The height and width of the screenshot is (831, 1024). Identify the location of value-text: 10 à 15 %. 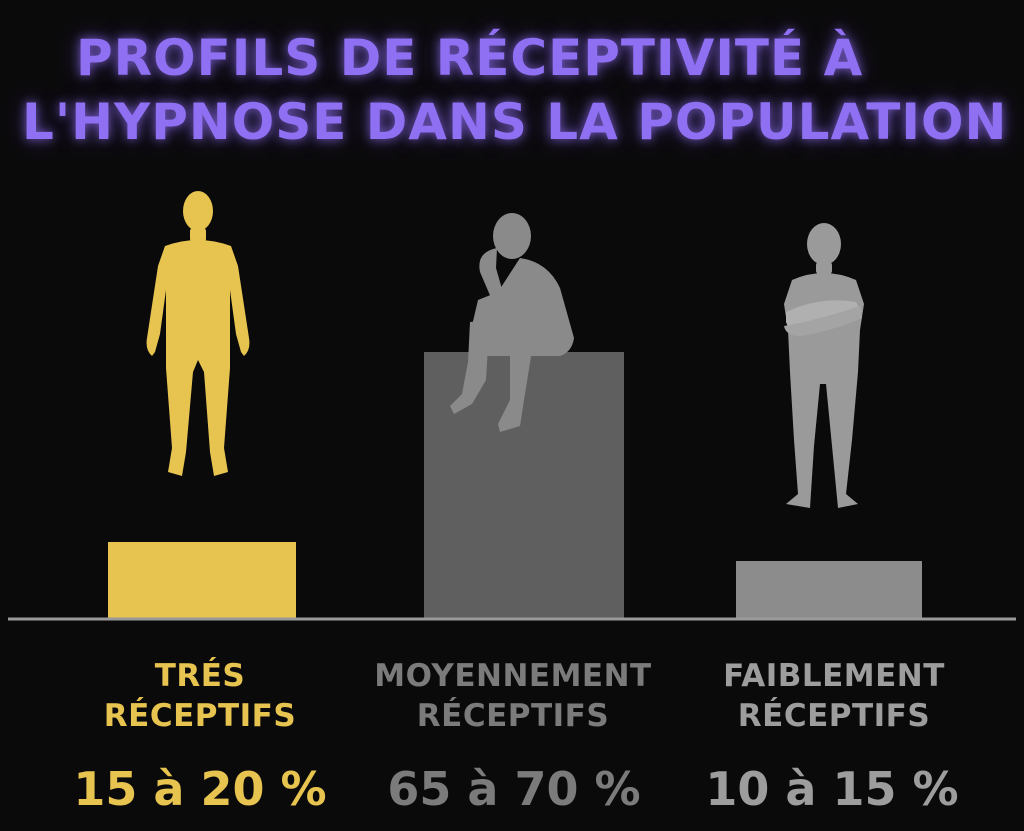
(832, 789).